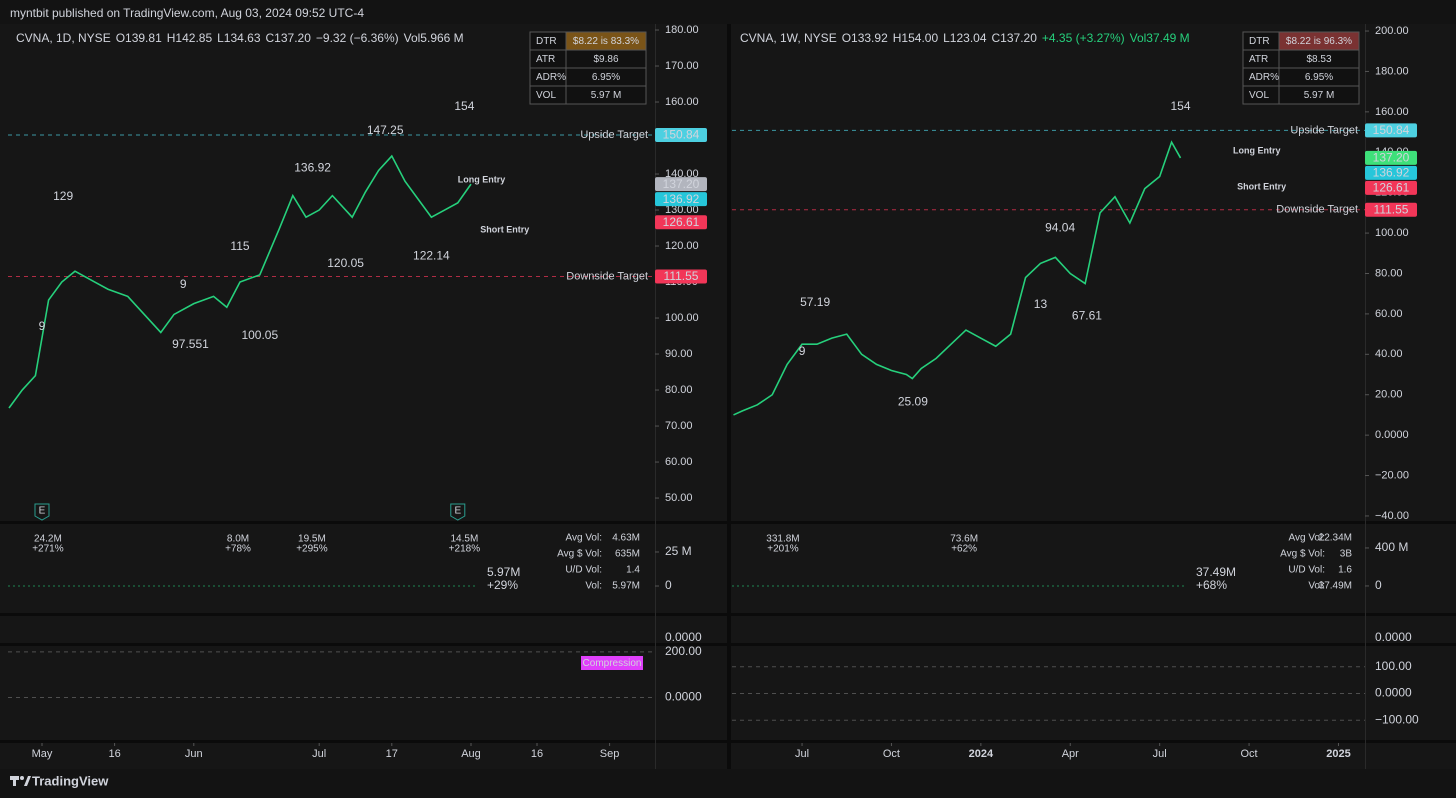 The width and height of the screenshot is (1456, 798). I want to click on volume-label: 24.2M, so click(48, 539).